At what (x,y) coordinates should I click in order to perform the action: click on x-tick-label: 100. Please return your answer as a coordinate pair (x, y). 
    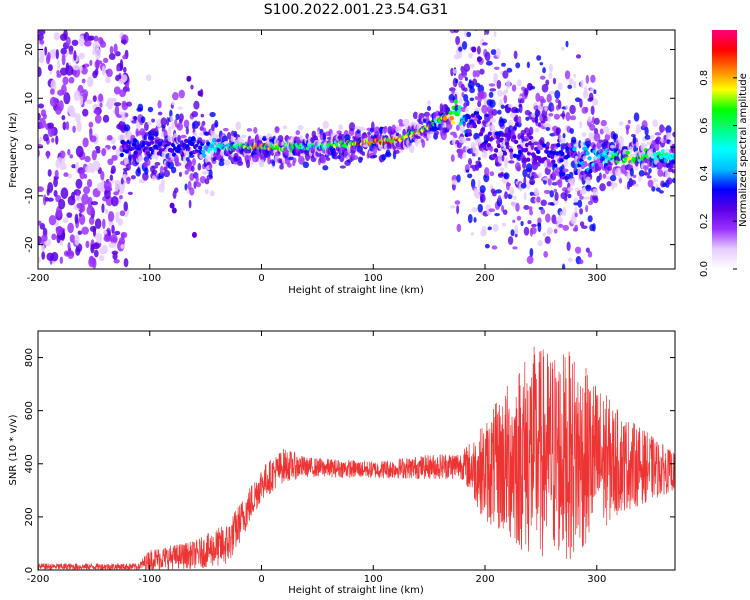
    Looking at the image, I should click on (373, 579).